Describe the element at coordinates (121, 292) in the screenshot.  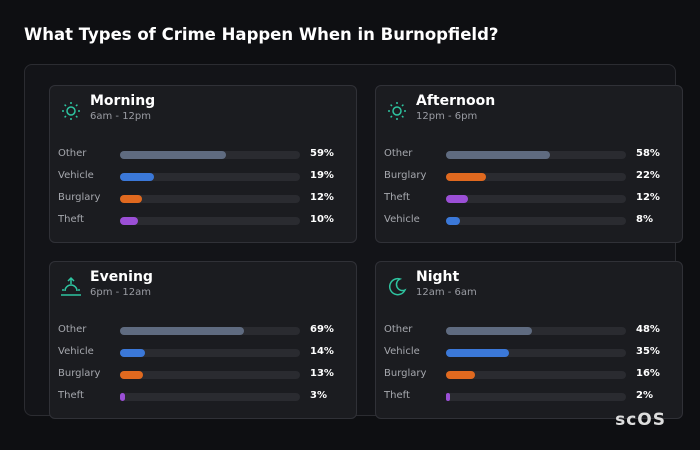
I see `panel-subtitle: 6pm - 12am` at that location.